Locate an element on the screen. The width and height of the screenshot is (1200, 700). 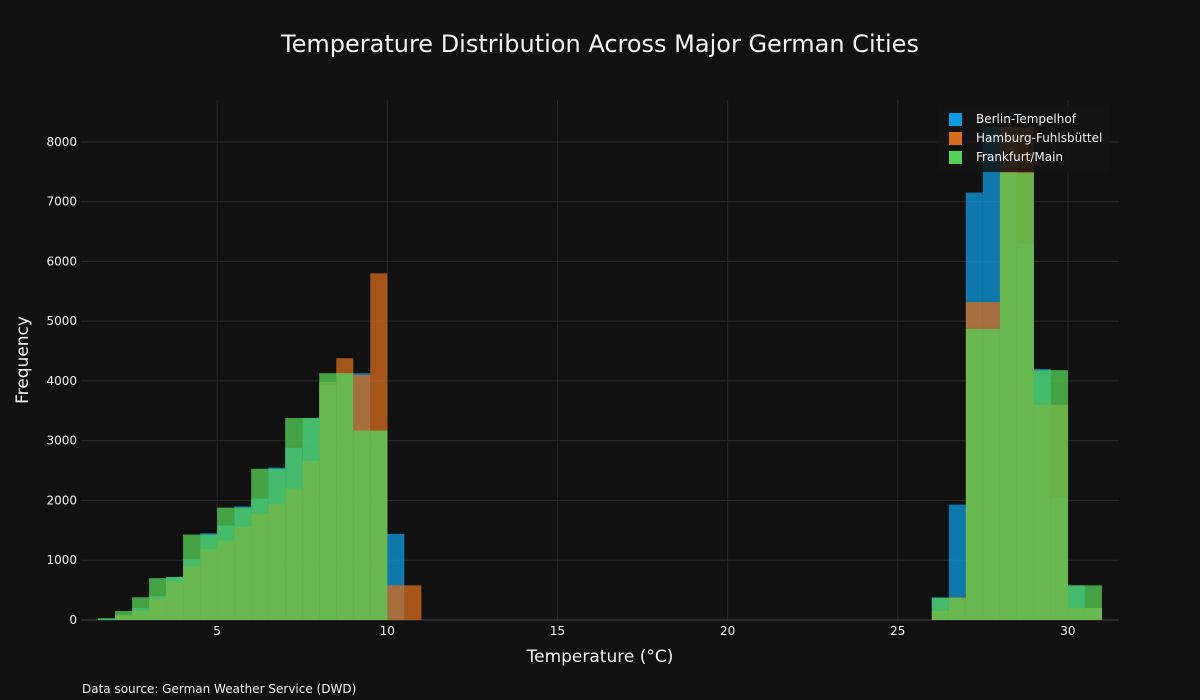
legend-item-frankfurt: Frankfurt/Main is located at coordinates (1006, 157).